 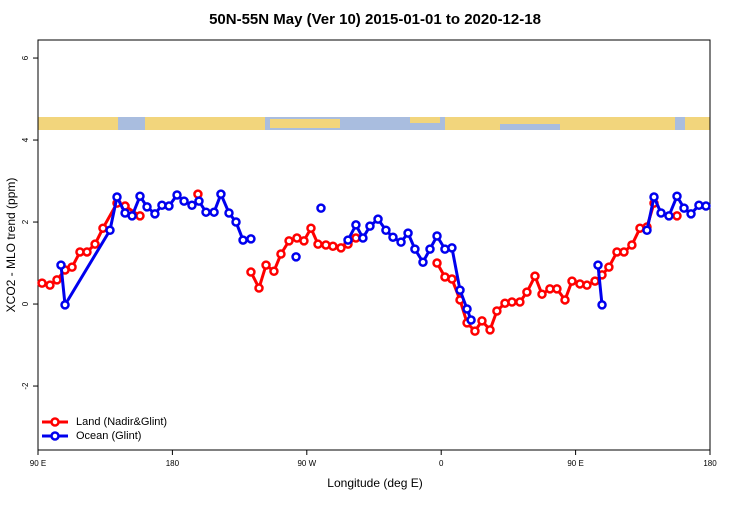 What do you see at coordinates (121, 422) in the screenshot?
I see `legend-label: Land (Nadir&Glint)` at bounding box center [121, 422].